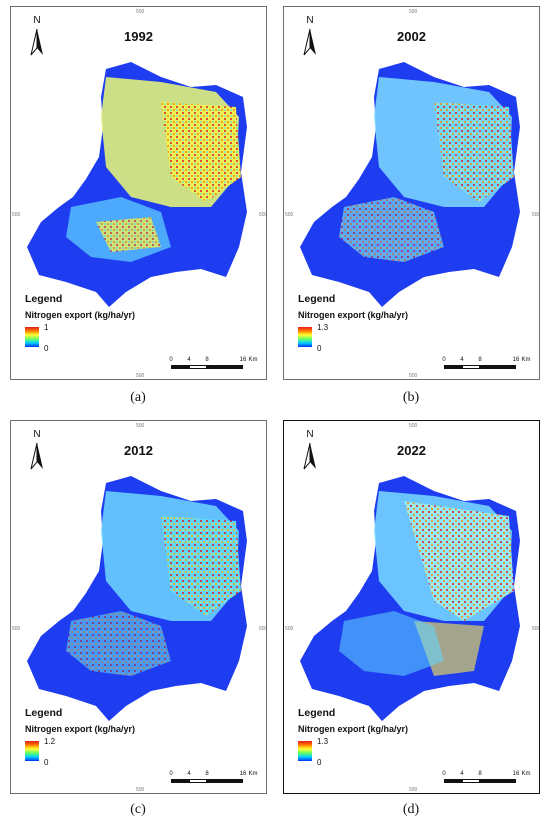 The image size is (550, 823). I want to click on nitrogen-map-2012, so click(137, 598).